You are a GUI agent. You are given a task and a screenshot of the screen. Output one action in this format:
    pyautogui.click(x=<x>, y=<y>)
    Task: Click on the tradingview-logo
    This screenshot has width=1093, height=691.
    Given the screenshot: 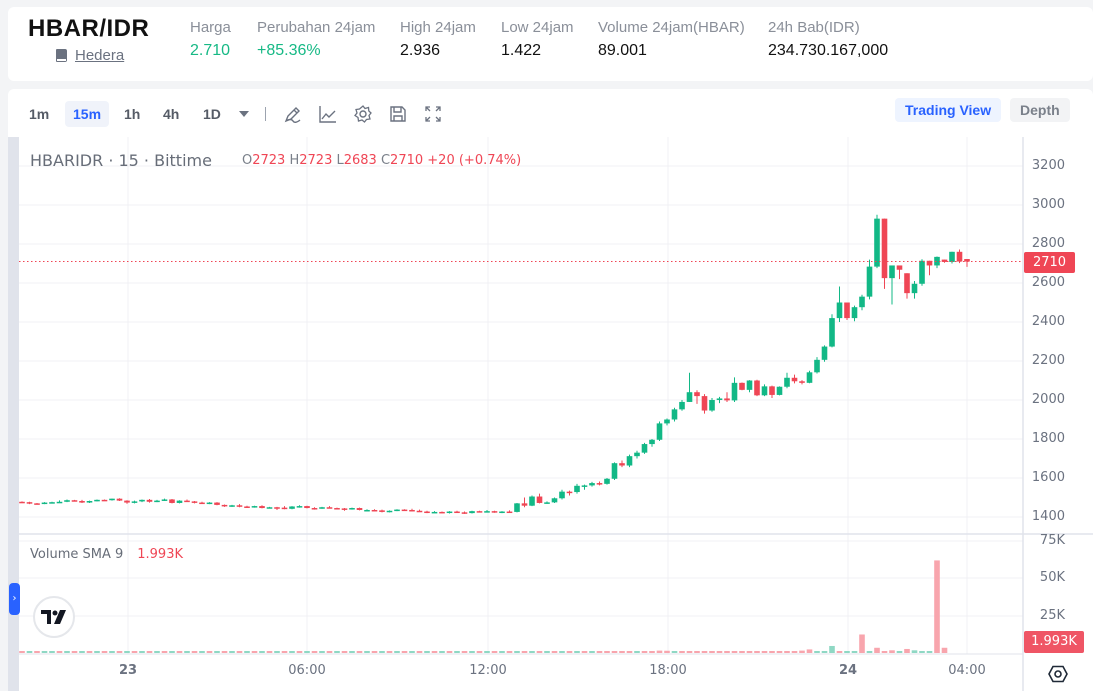 What is the action you would take?
    pyautogui.click(x=54, y=617)
    